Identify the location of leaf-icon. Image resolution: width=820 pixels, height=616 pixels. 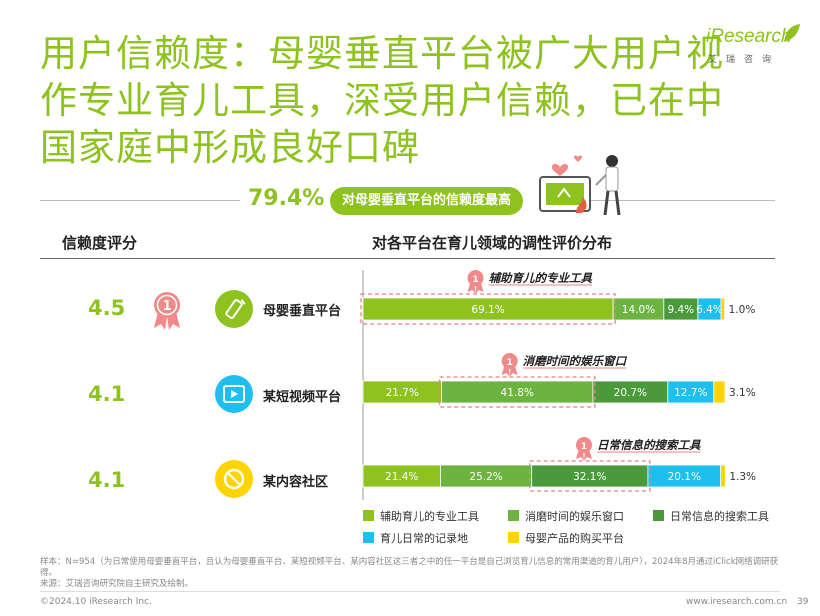
(792, 33).